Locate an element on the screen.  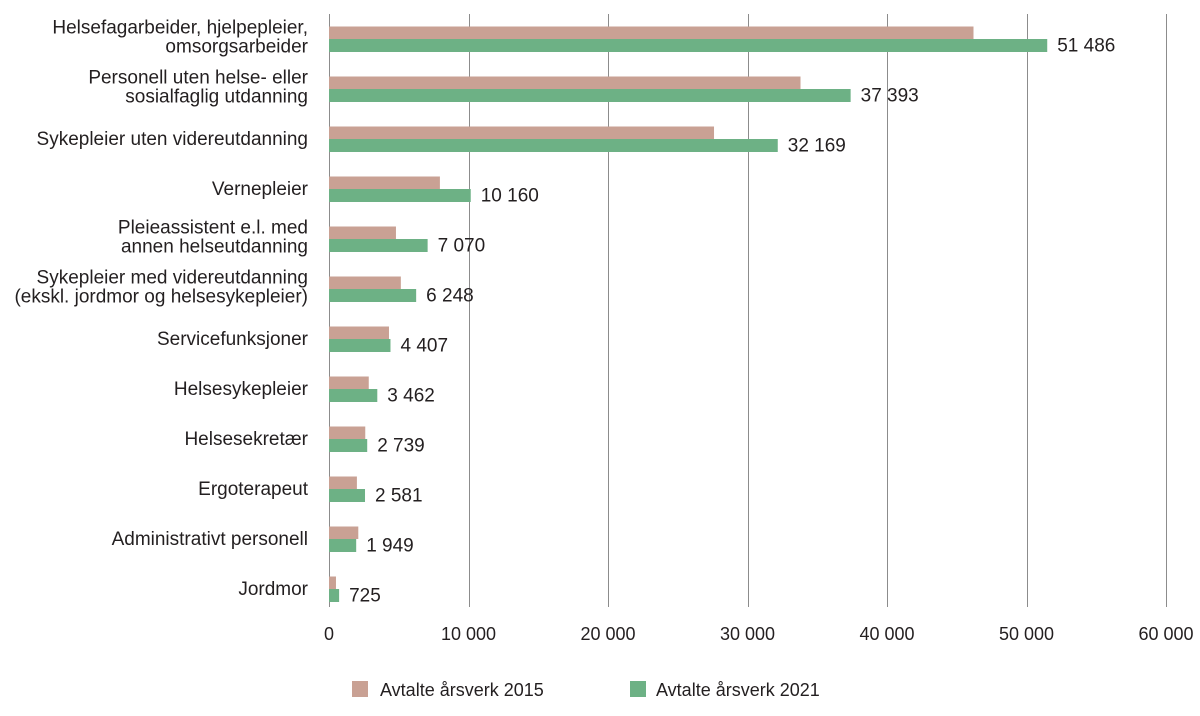
value-axis: 0 10 000 20 000 30 000 40 000 50 000 60 000 is located at coordinates (759, 634).